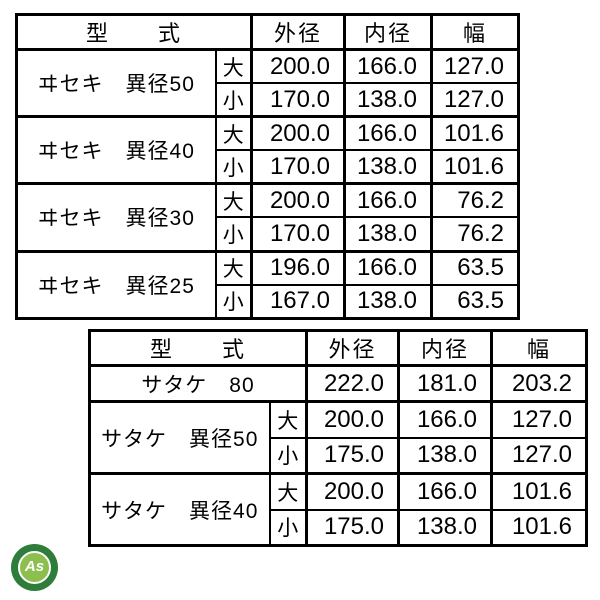 The image size is (600, 600). I want to click on outer-diameter-cell: 196.0, so click(297, 267).